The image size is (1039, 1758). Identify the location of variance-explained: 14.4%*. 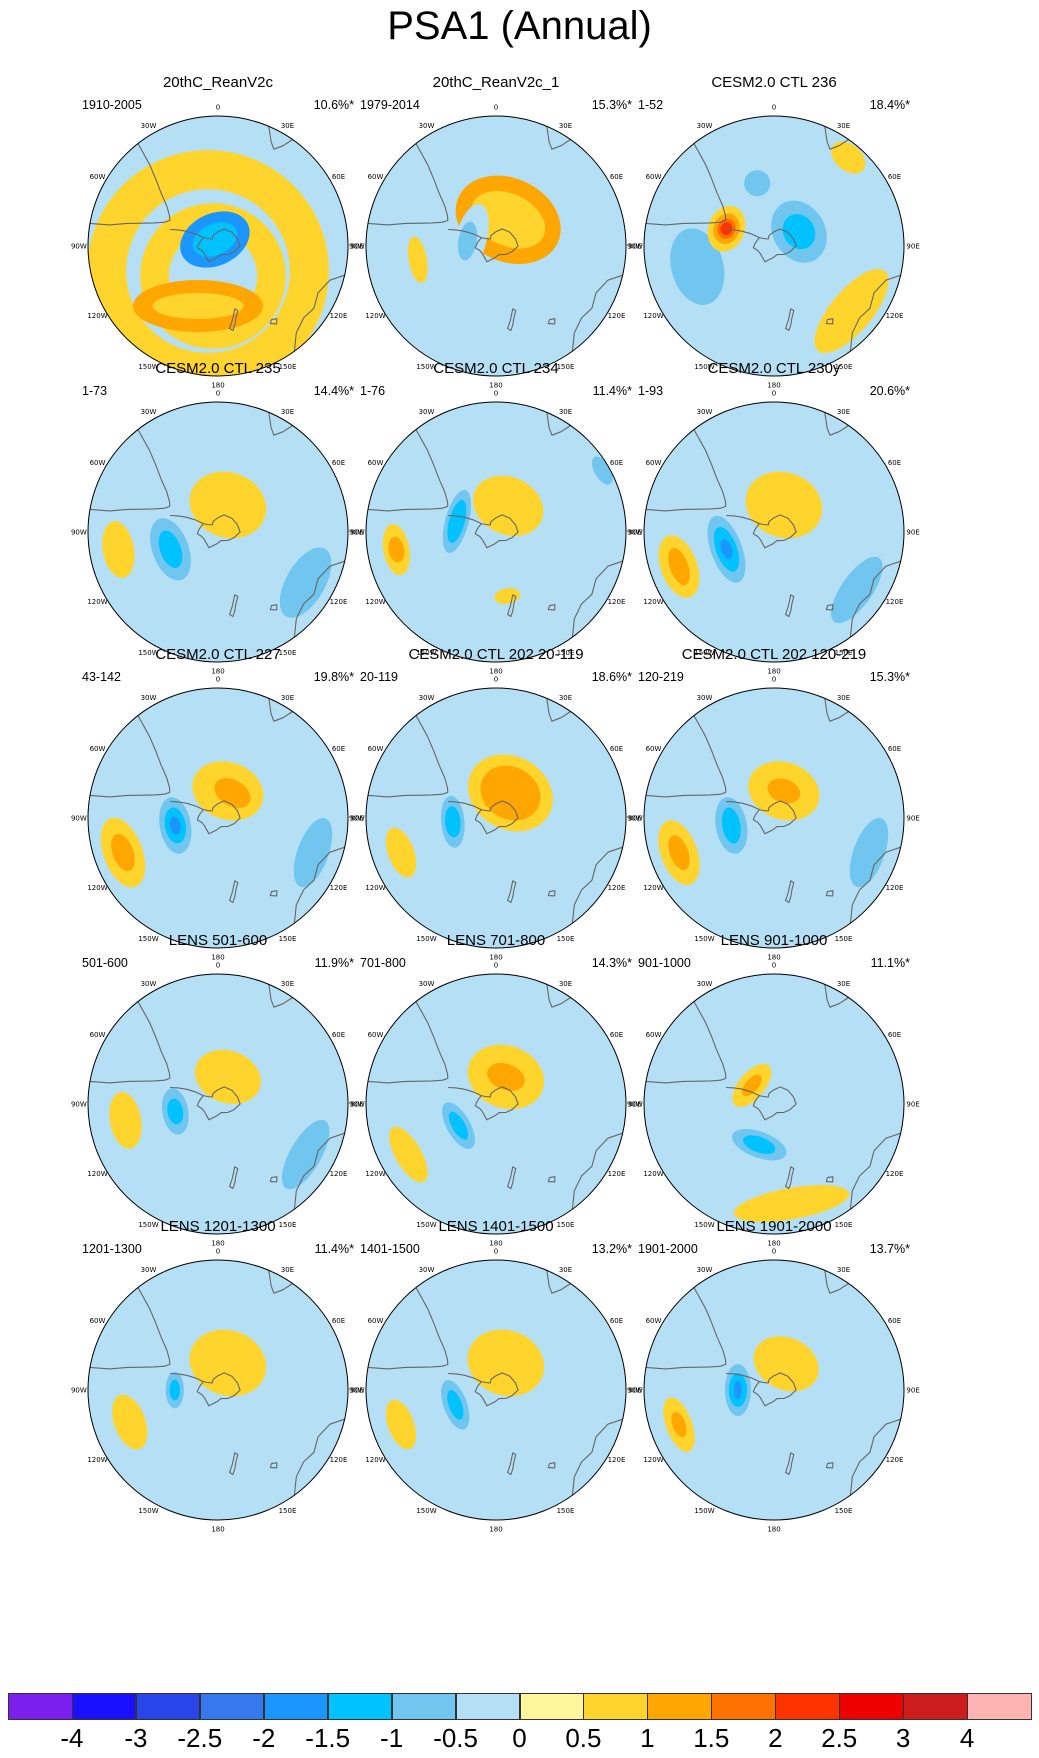
(333, 391).